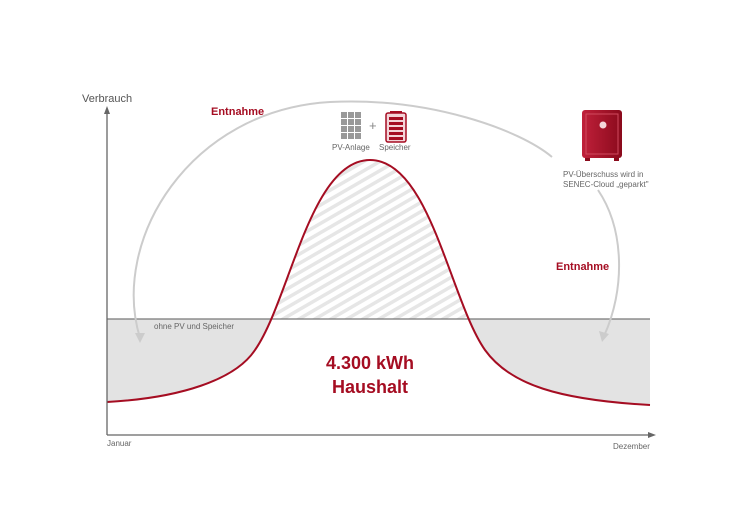  What do you see at coordinates (194, 326) in the screenshot?
I see `baseline-label: ohne PV und Speicher` at bounding box center [194, 326].